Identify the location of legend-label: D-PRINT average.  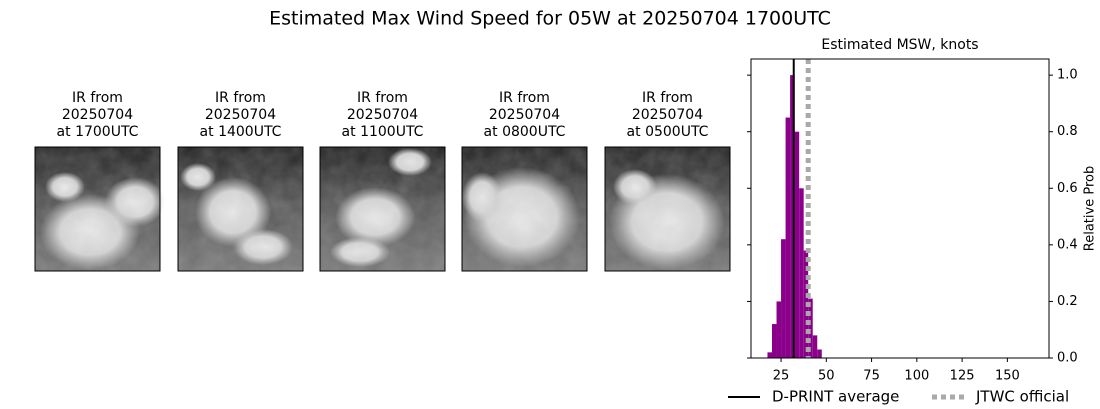
(835, 397).